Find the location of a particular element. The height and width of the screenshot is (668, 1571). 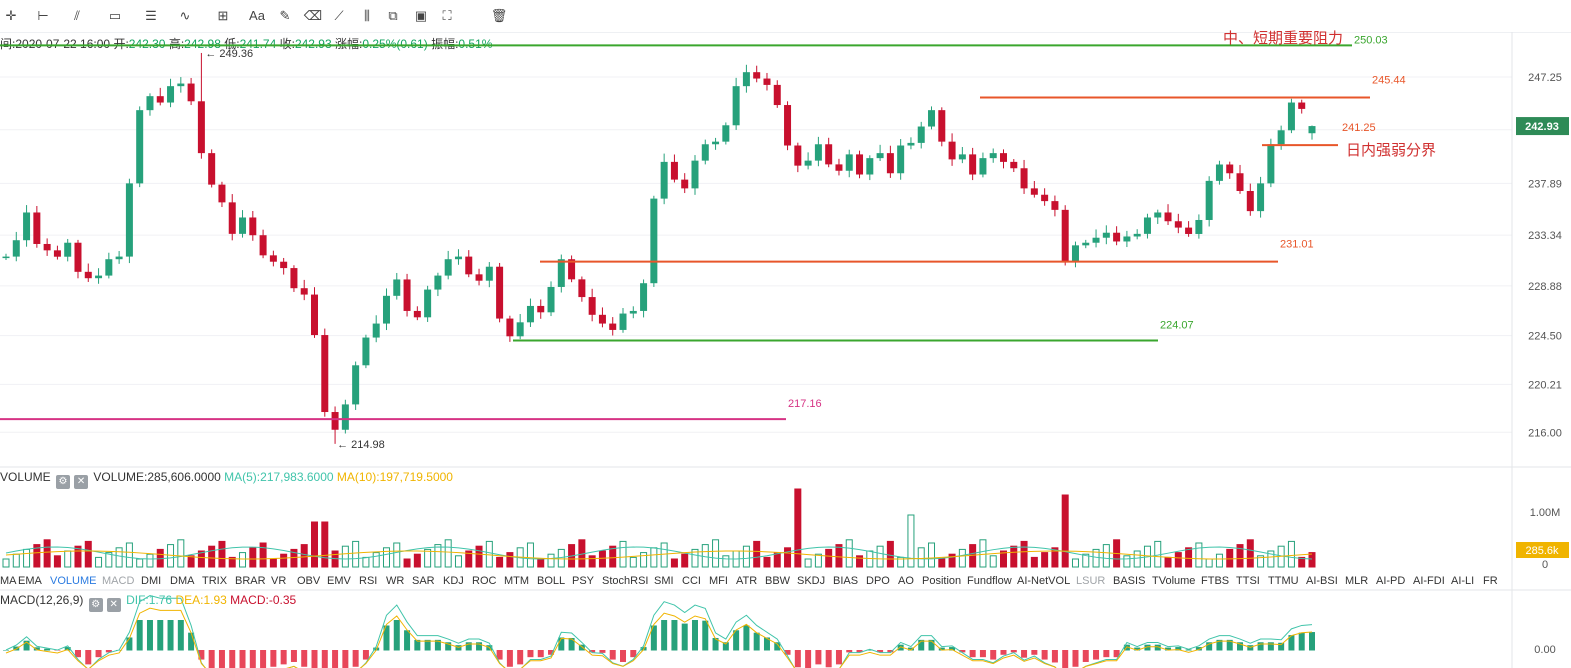

indicator-tab-position: Position is located at coordinates (942, 581).